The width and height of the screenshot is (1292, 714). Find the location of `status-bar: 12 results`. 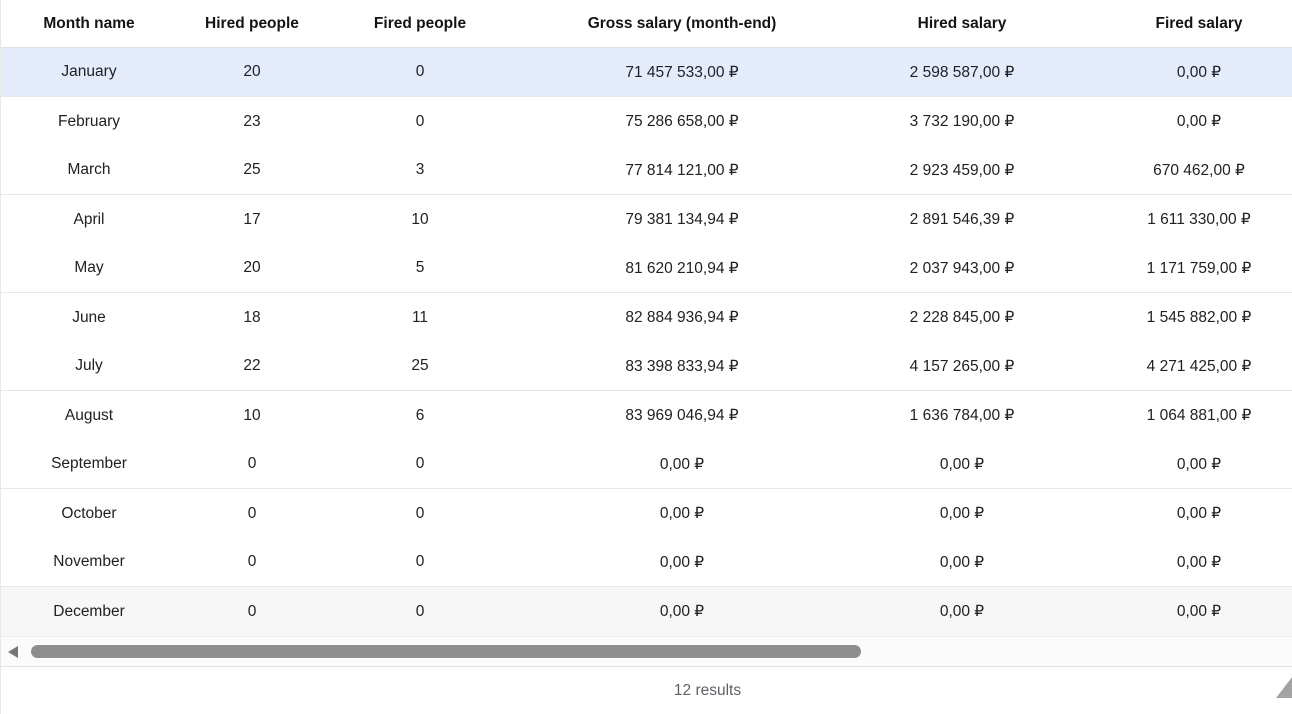

status-bar: 12 results is located at coordinates (646, 690).